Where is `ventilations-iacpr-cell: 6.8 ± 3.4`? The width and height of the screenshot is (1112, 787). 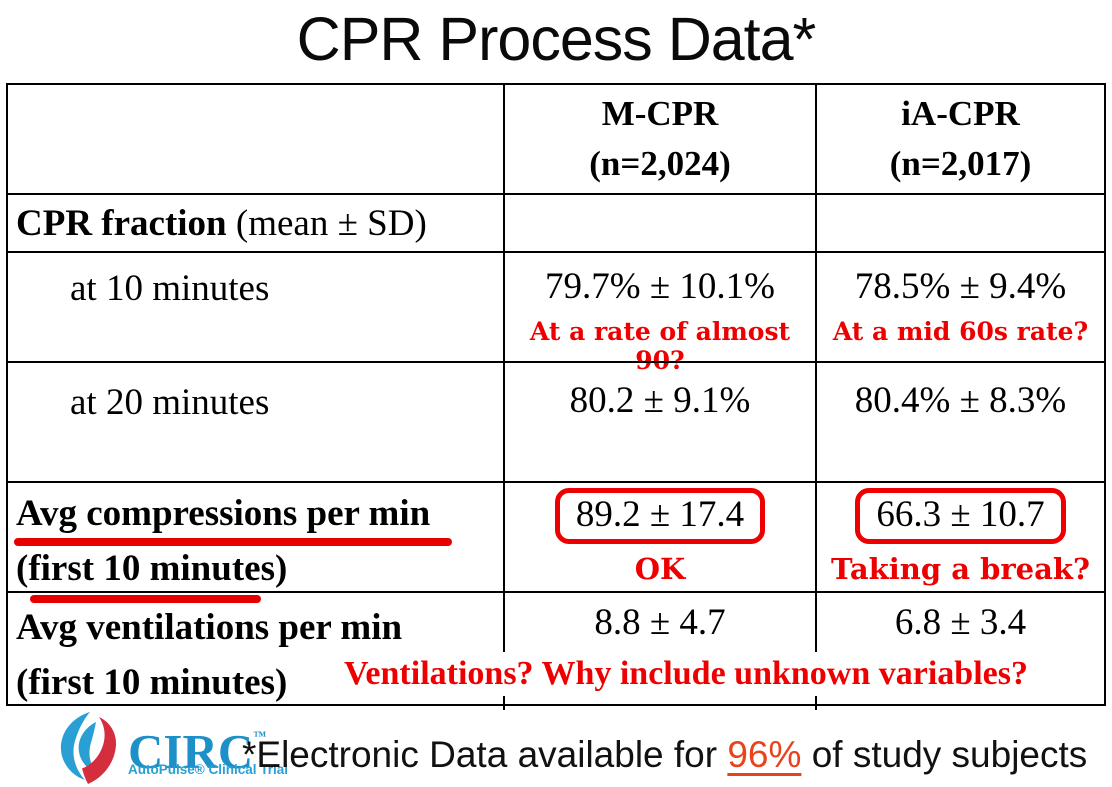
ventilations-iacpr-cell: 6.8 ± 3.4 is located at coordinates (959, 650).